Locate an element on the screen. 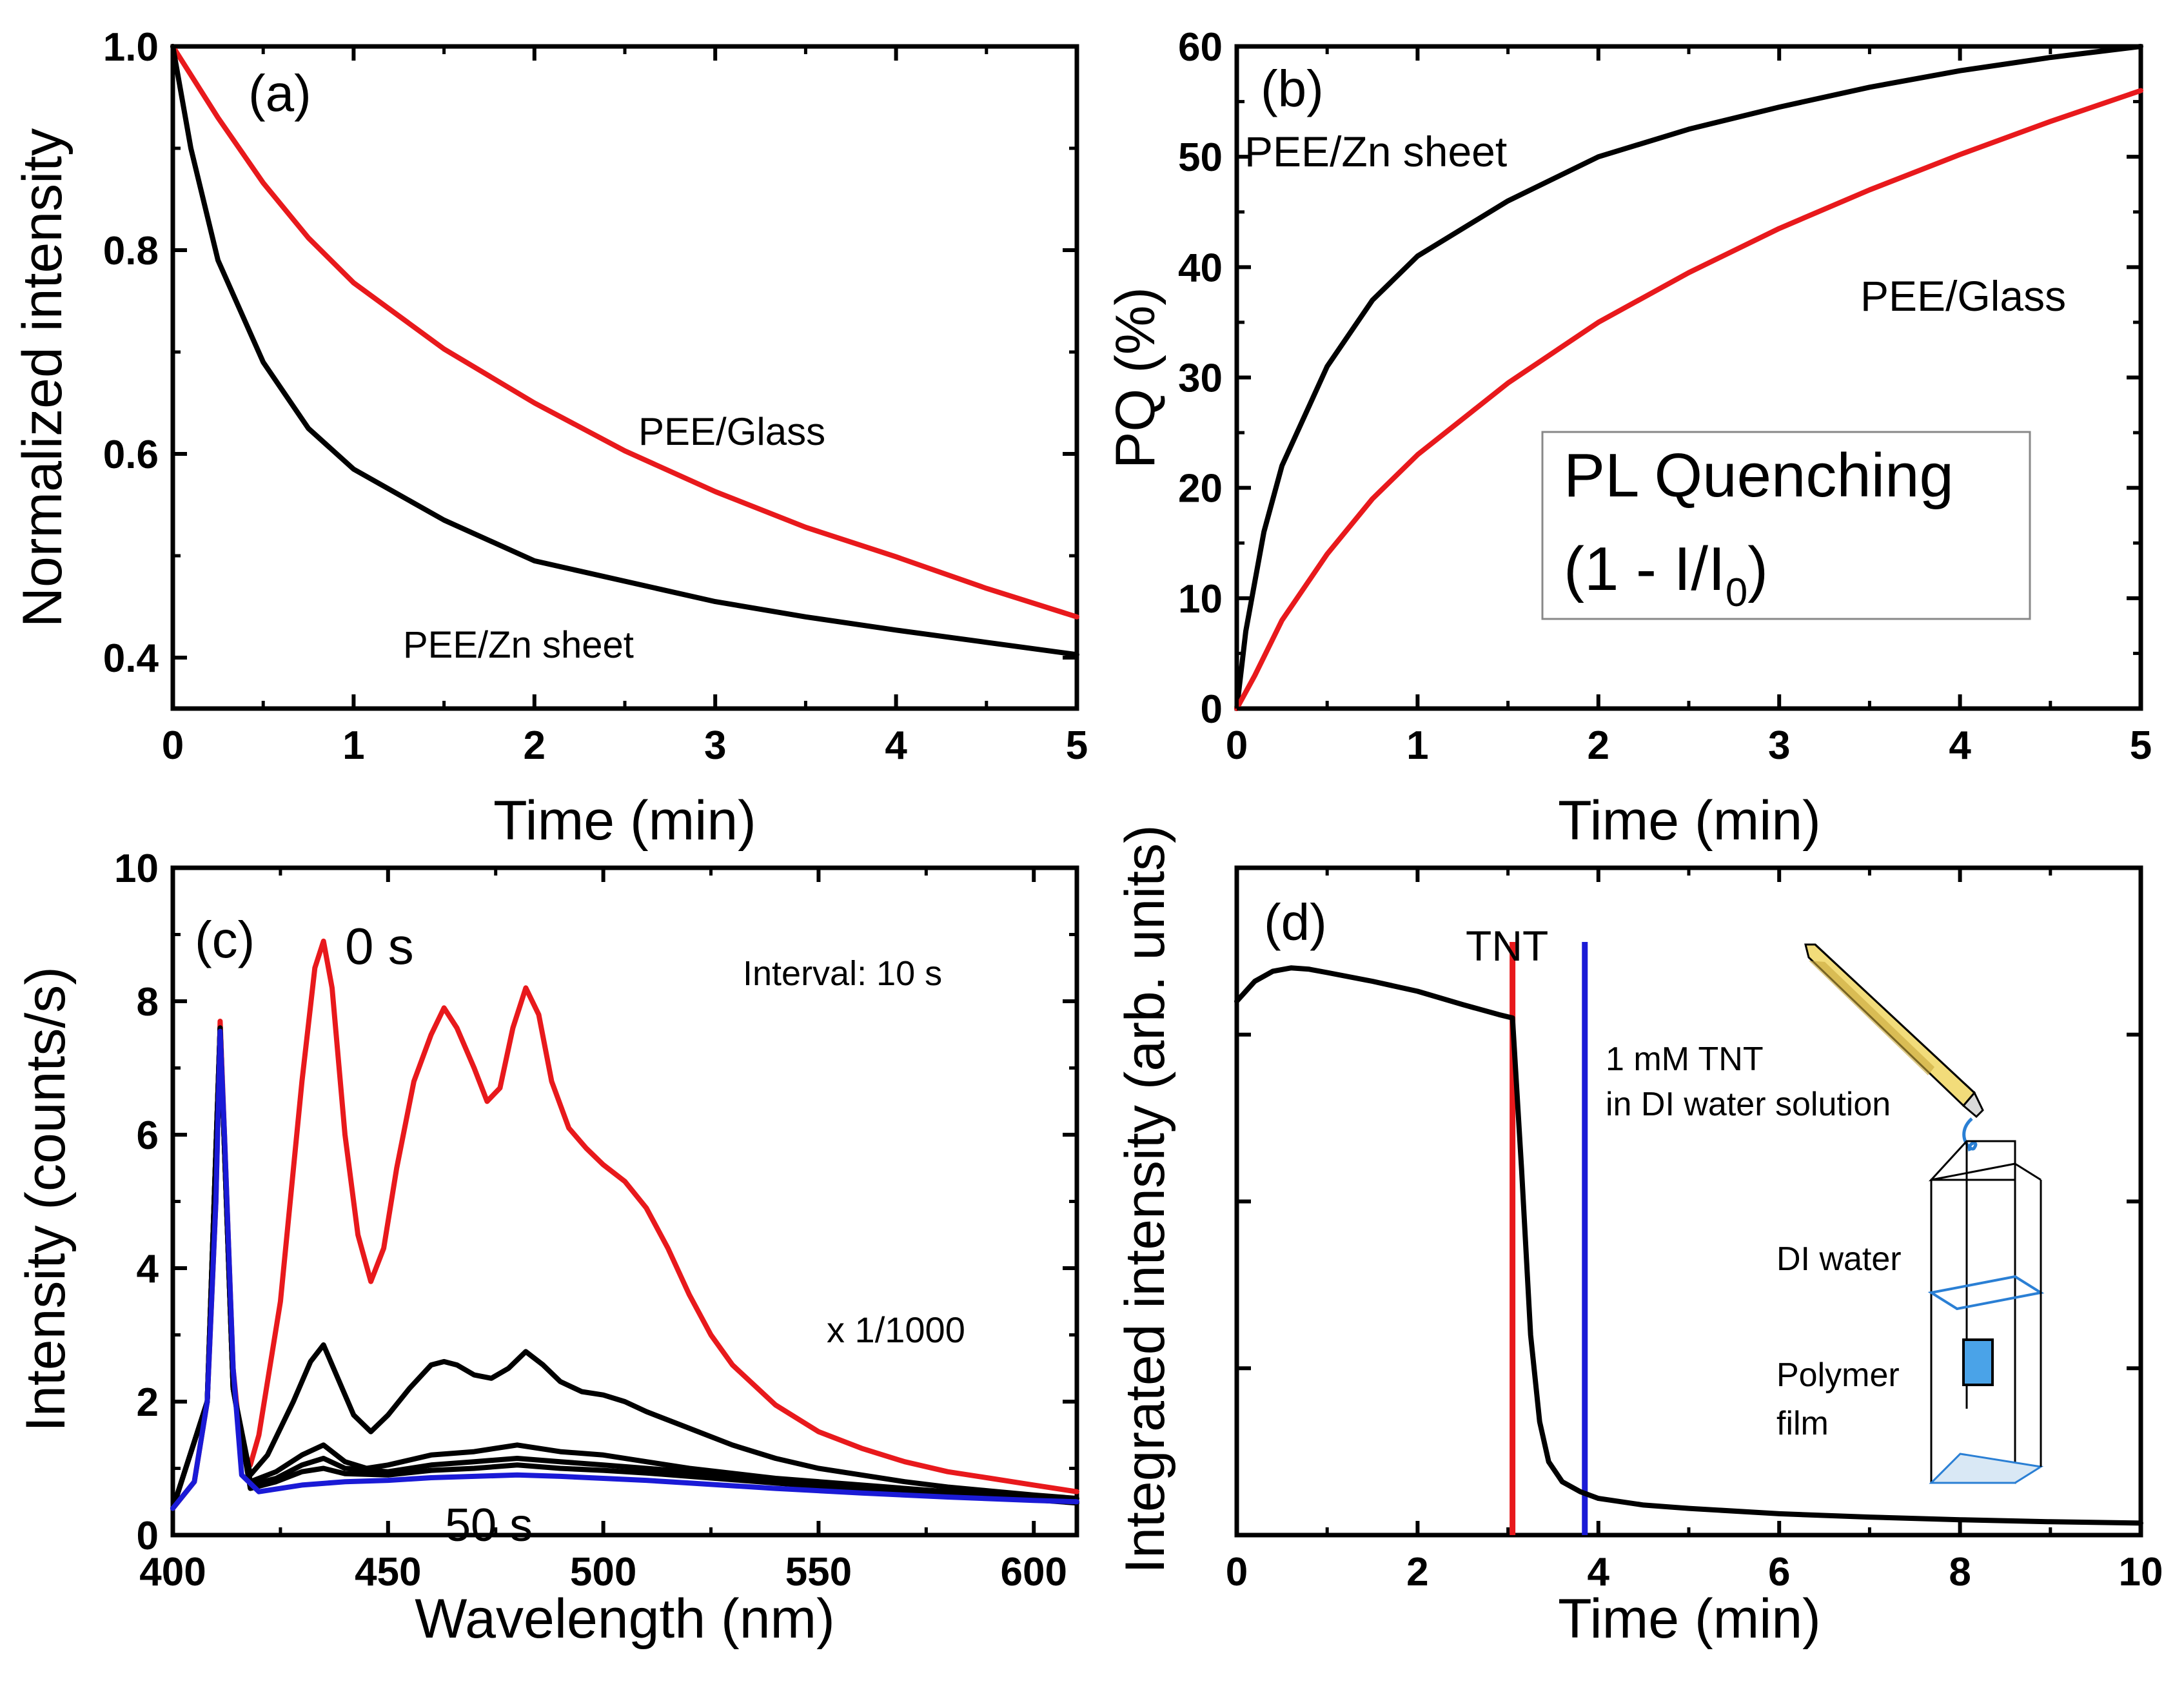 This screenshot has width=2184, height=1704. annotation-tnt: TNT is located at coordinates (1507, 946).